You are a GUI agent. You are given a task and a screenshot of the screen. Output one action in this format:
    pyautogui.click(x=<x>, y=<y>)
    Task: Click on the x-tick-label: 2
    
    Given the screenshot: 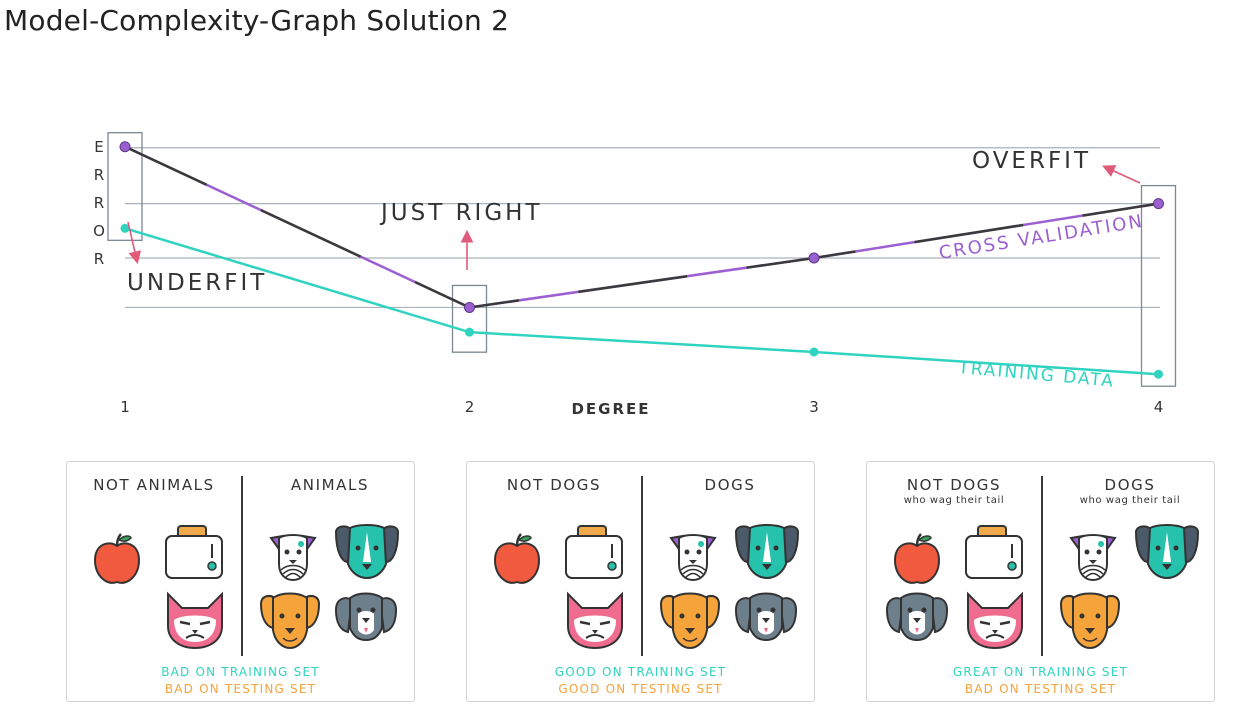 What is the action you would take?
    pyautogui.click(x=470, y=407)
    